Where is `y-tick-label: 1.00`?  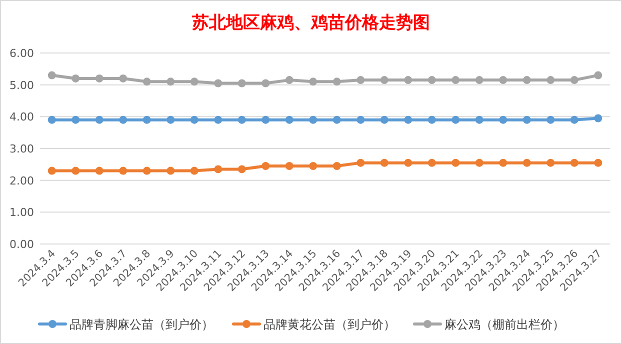 y-tick-label: 1.00 is located at coordinates (22, 213).